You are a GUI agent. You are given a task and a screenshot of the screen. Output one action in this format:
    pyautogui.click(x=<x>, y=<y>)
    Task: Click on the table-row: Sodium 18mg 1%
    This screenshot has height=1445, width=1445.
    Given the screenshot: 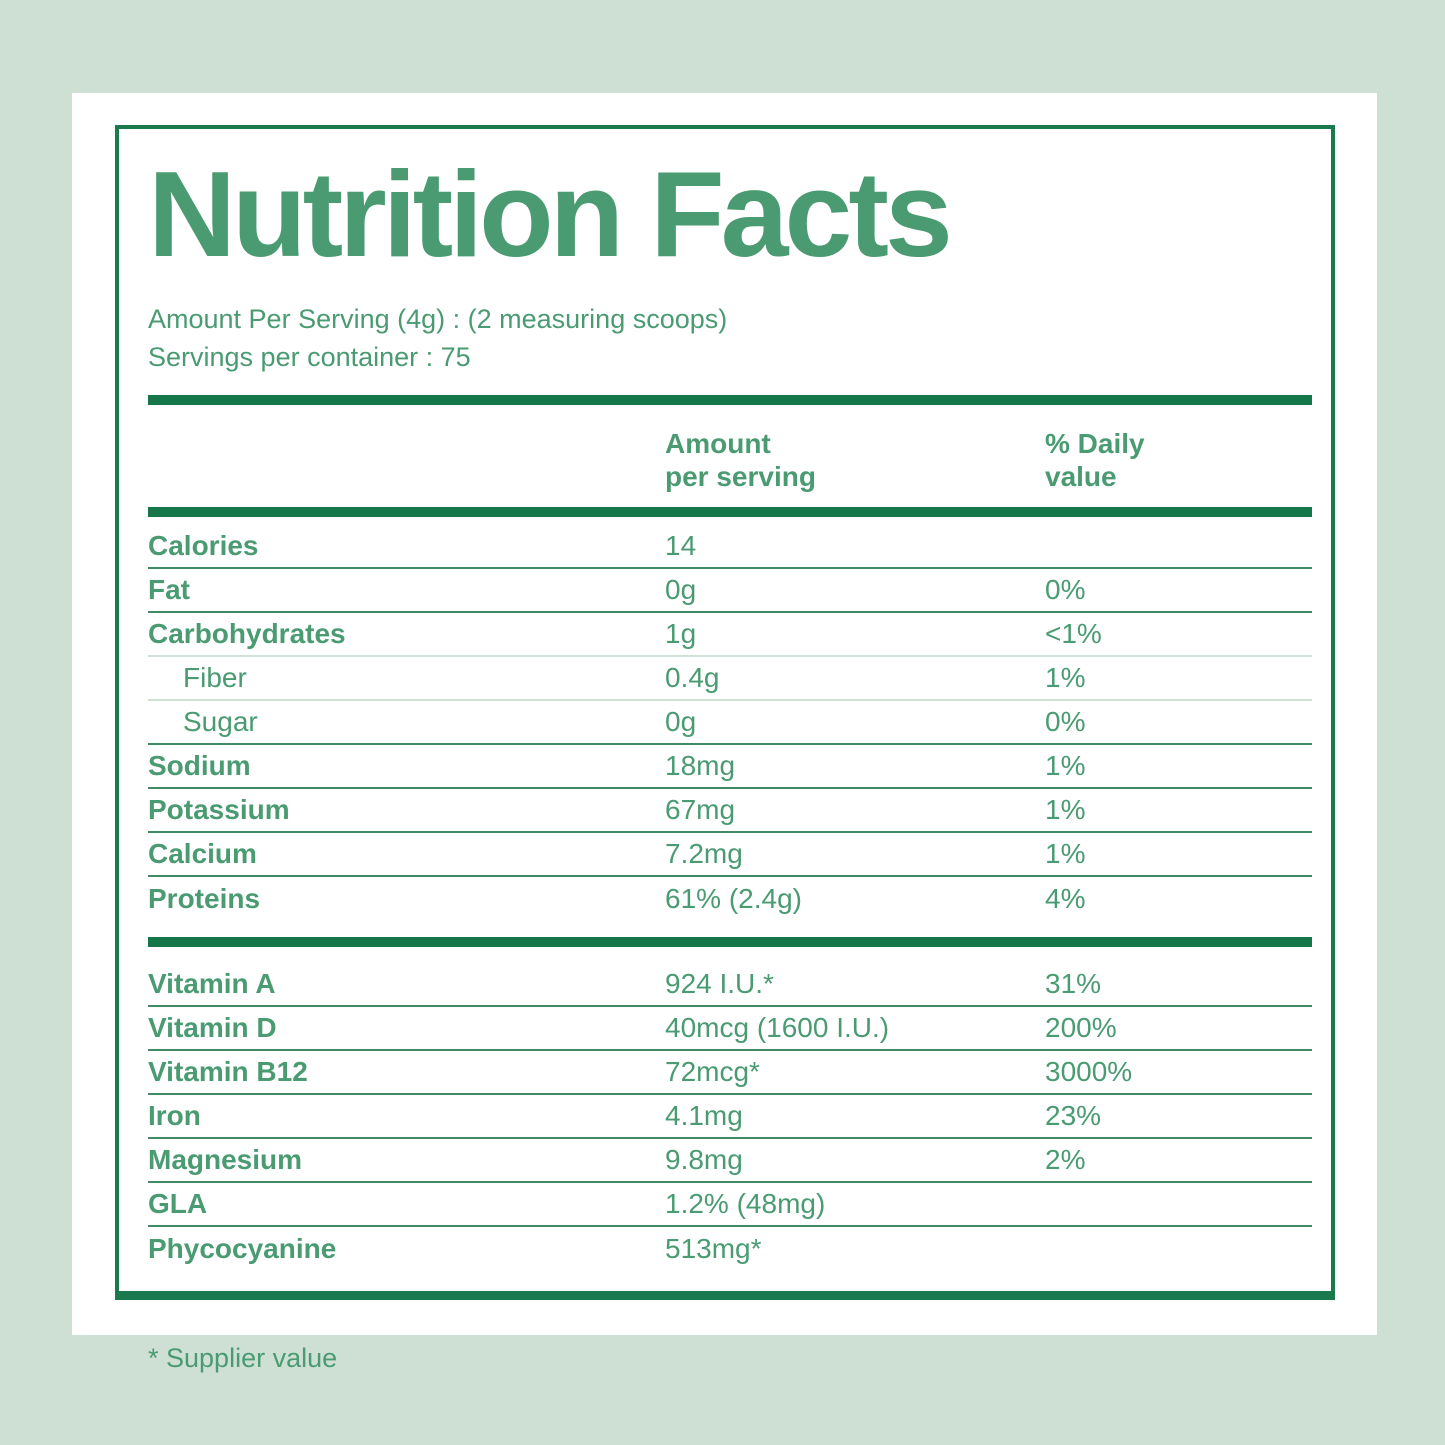 What is the action you would take?
    pyautogui.click(x=730, y=767)
    